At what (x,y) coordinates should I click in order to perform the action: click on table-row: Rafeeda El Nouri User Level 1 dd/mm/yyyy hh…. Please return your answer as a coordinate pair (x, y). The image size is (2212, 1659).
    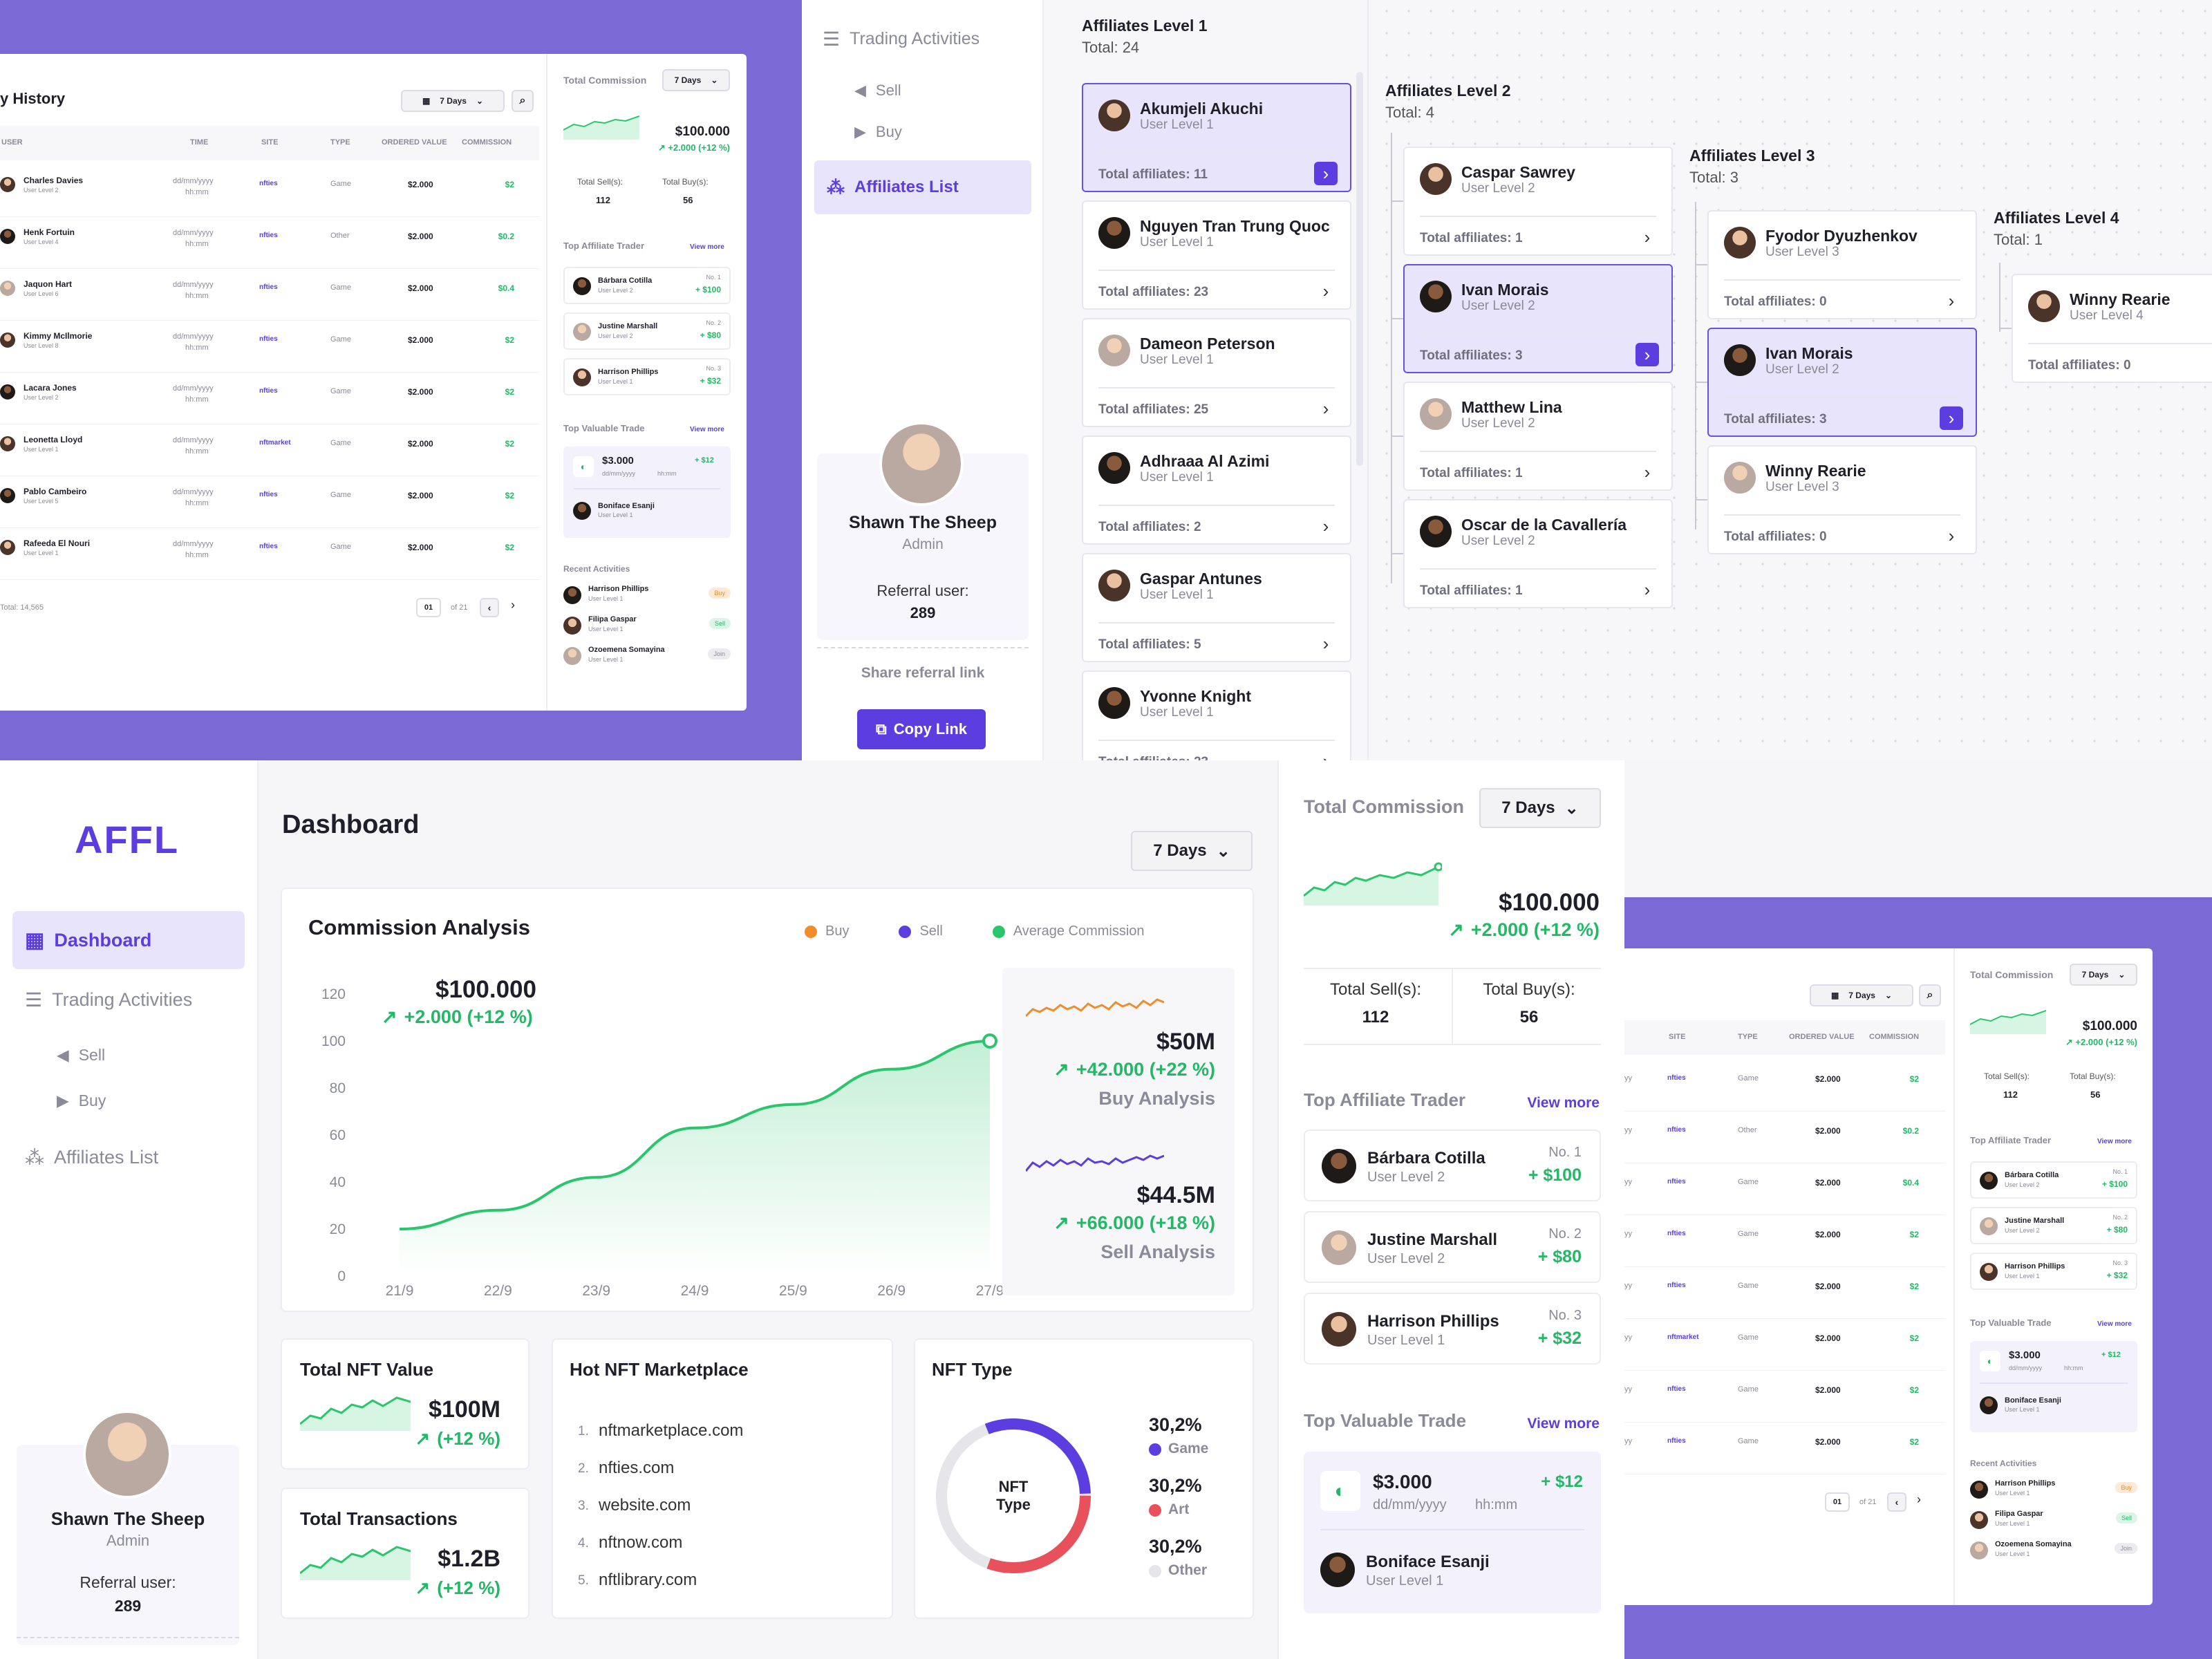
    Looking at the image, I should click on (269, 554).